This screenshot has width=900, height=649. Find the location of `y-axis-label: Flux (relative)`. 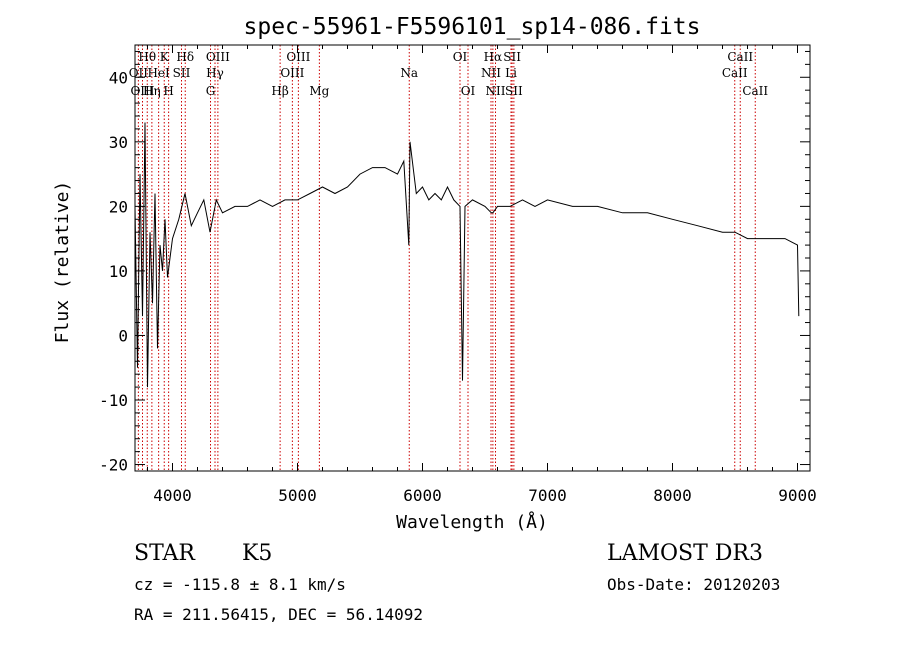

y-axis-label: Flux (relative) is located at coordinates (62, 262).